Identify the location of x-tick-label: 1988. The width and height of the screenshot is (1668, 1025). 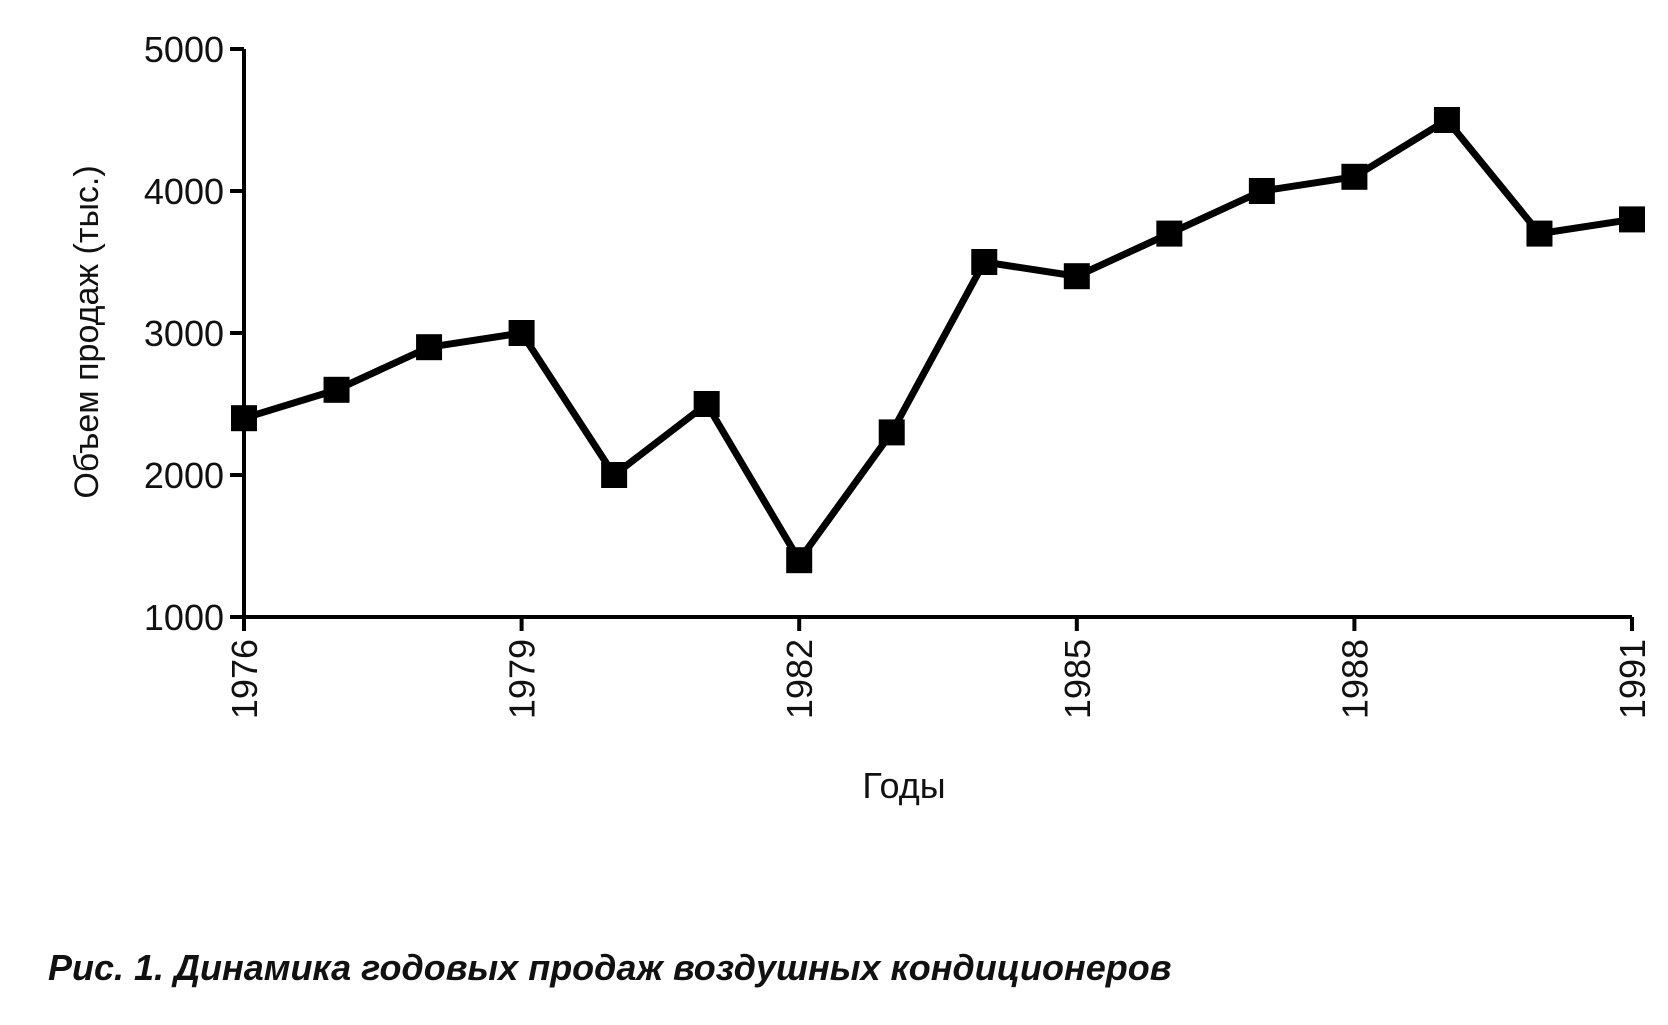
(1354, 679).